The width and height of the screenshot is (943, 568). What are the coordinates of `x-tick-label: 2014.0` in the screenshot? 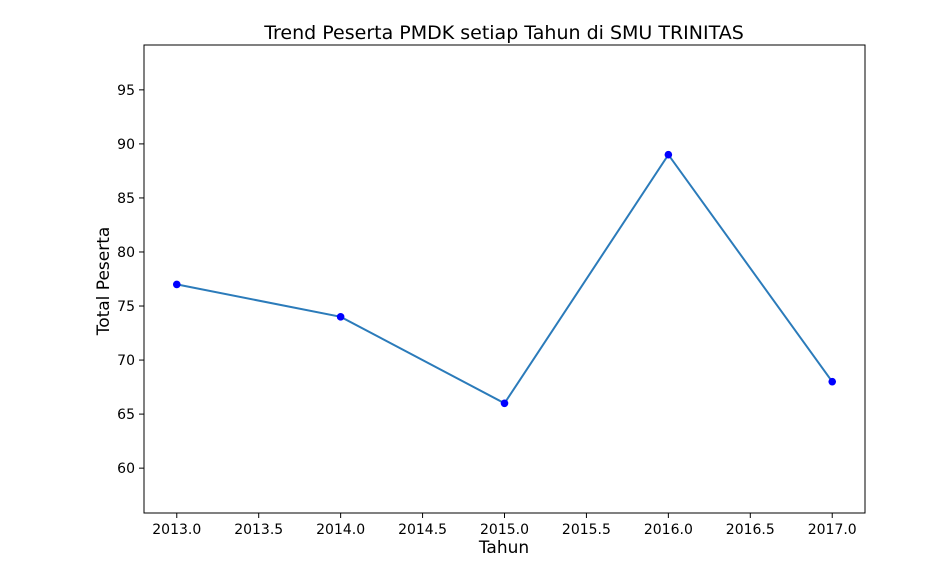 It's located at (340, 530).